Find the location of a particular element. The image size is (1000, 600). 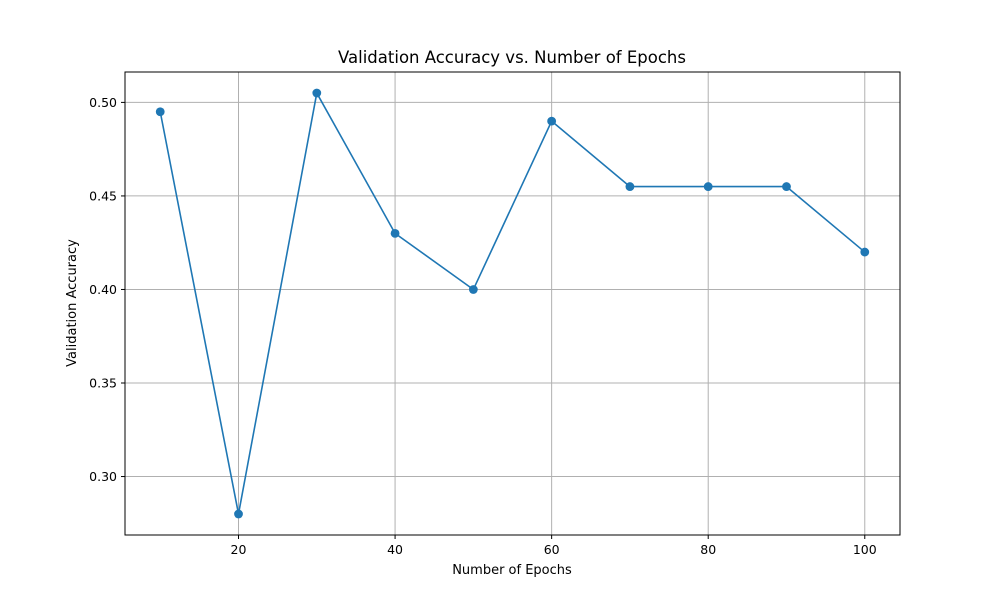

y-axis-ticks: 0.30 0.35 0.40 0.45 0.50 is located at coordinates (107, 289).